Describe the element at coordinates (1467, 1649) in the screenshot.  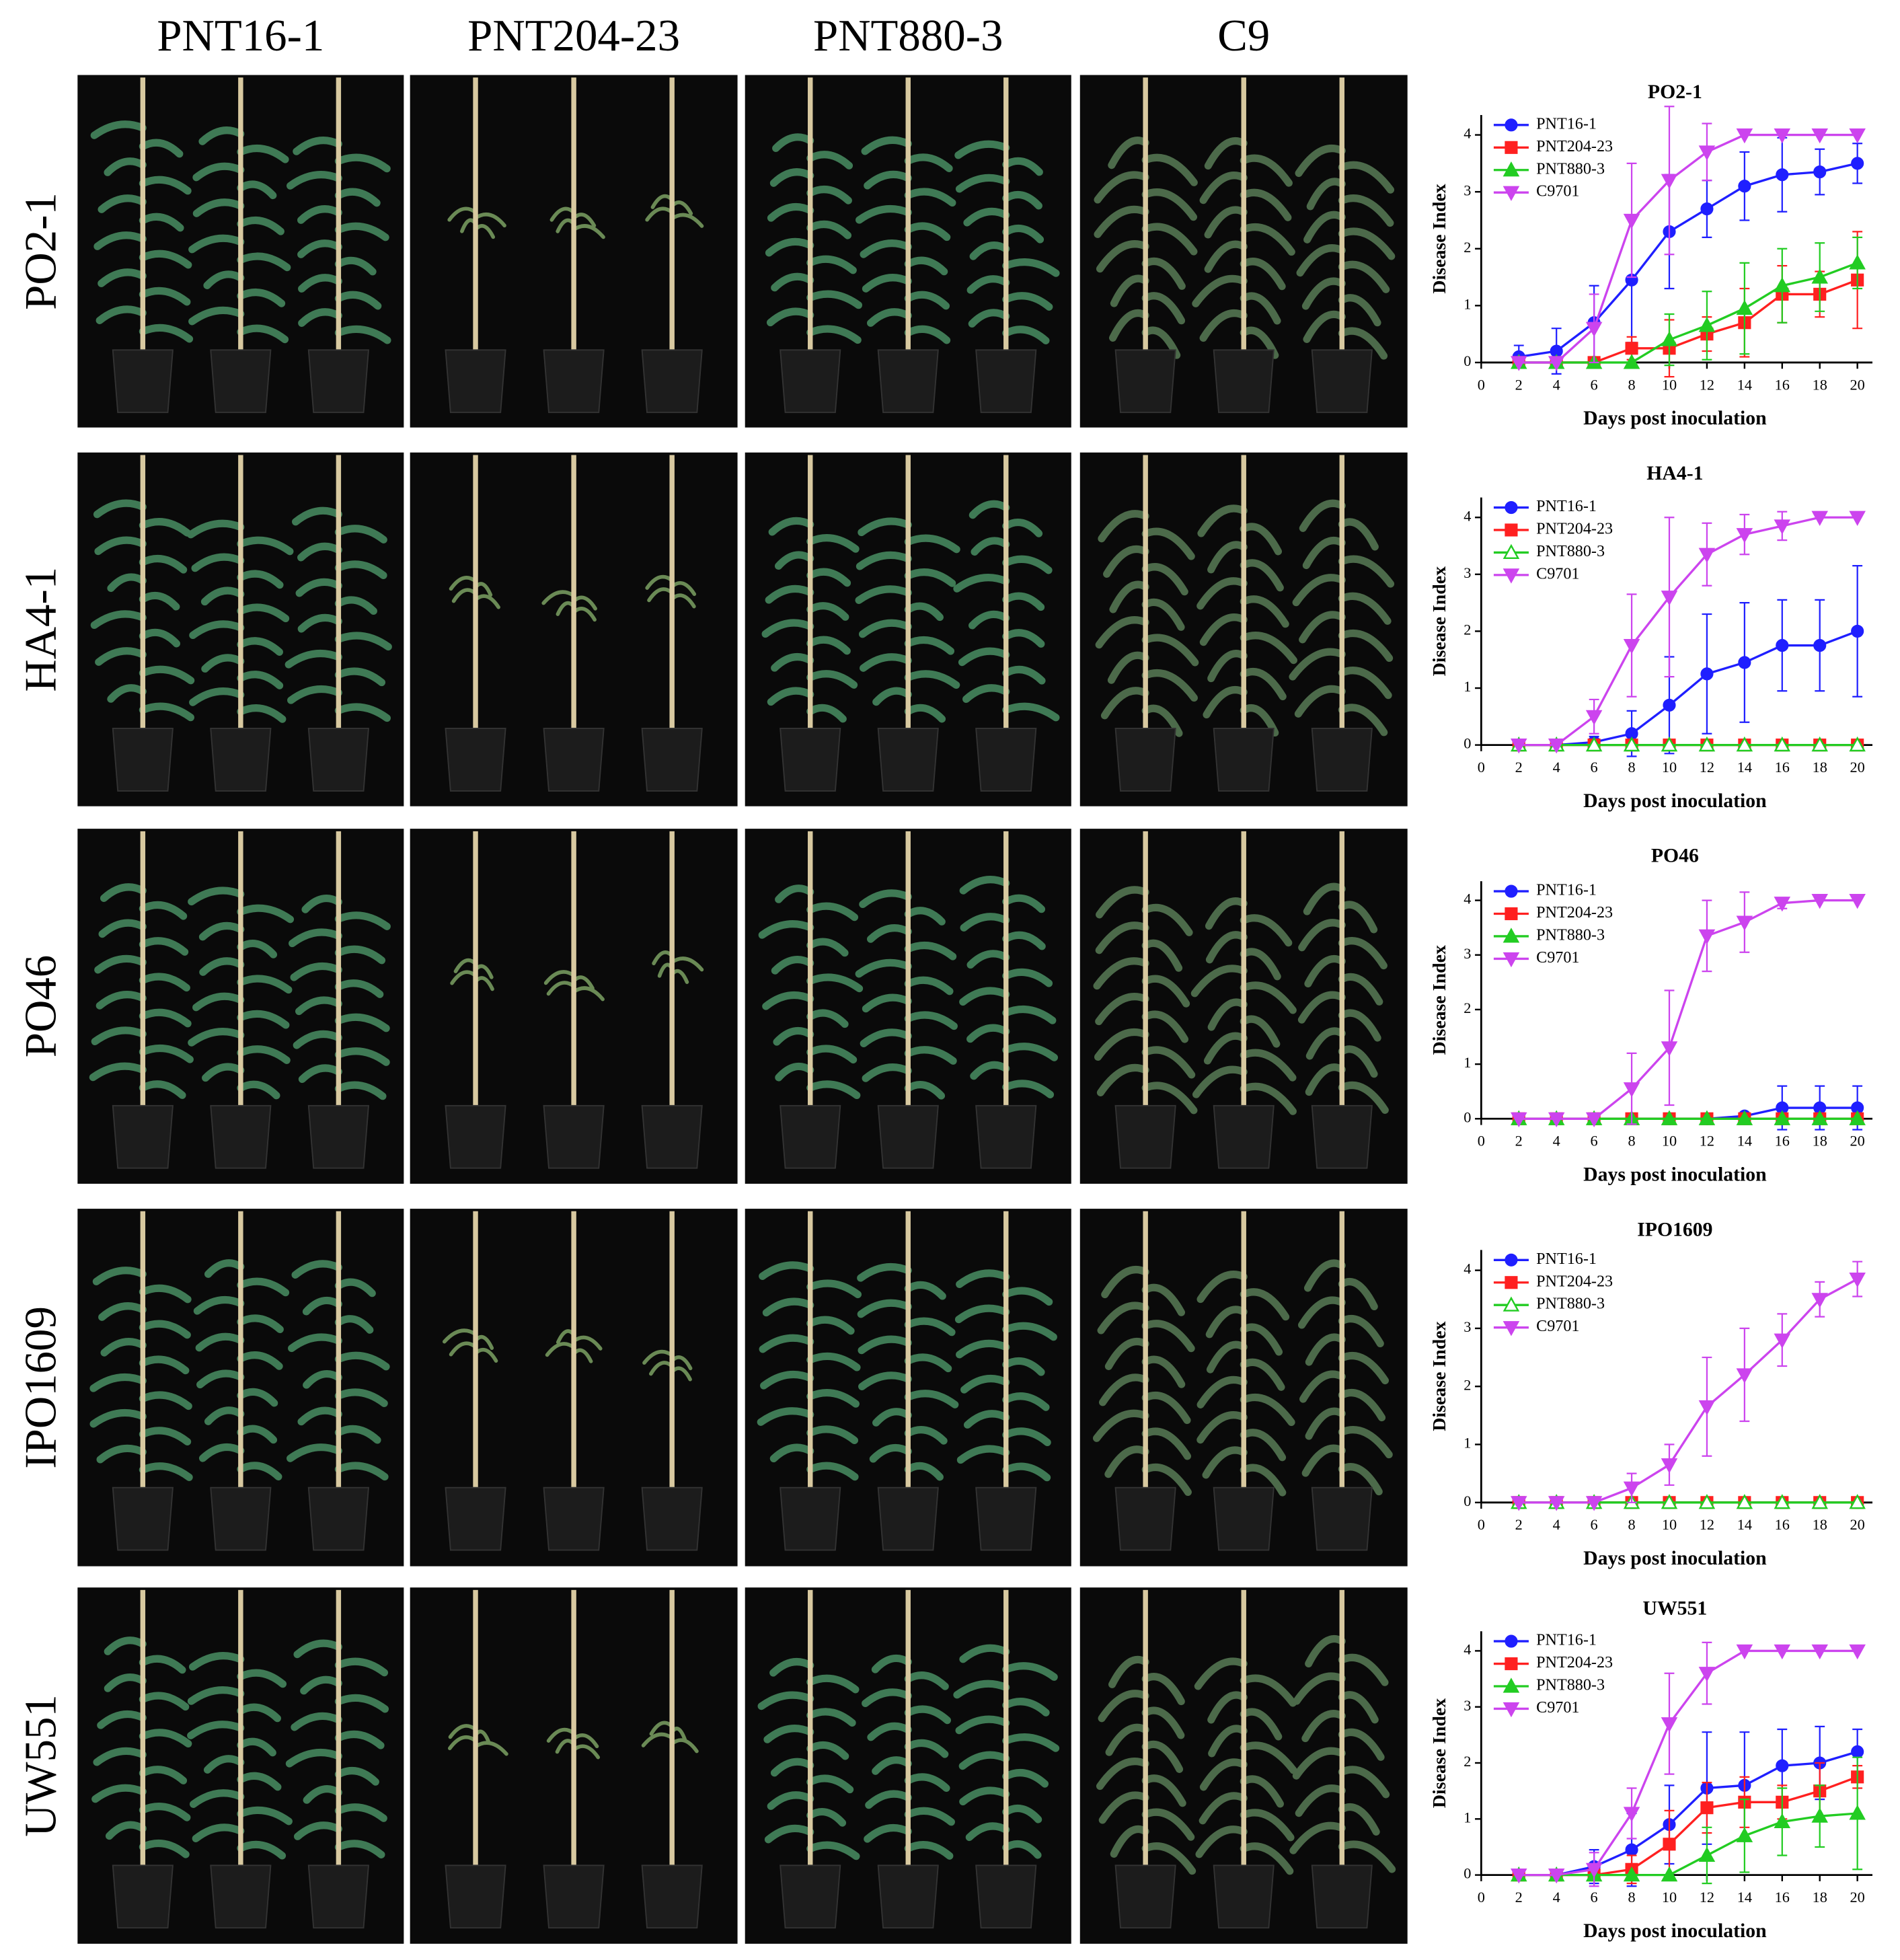
I see `y-tick-label: 4` at that location.